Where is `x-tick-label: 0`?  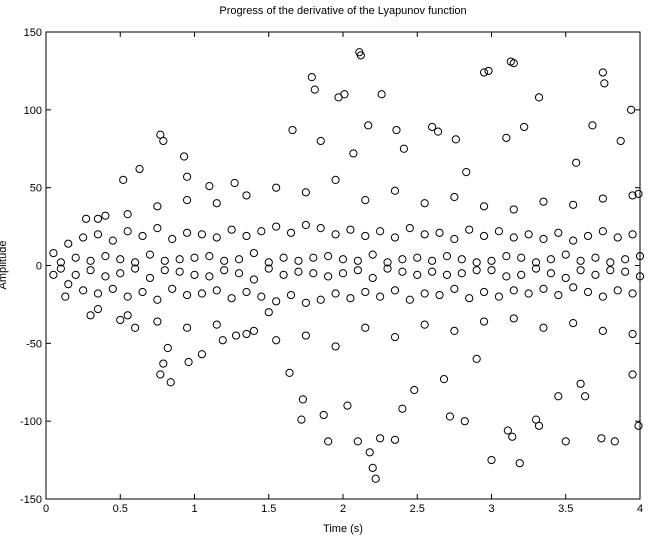 x-tick-label: 0 is located at coordinates (46, 509).